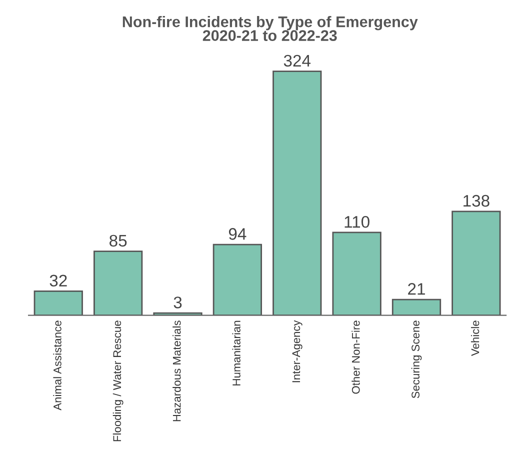 This screenshot has height=457, width=519. Describe the element at coordinates (477, 200) in the screenshot. I see `data-label: 138` at that location.